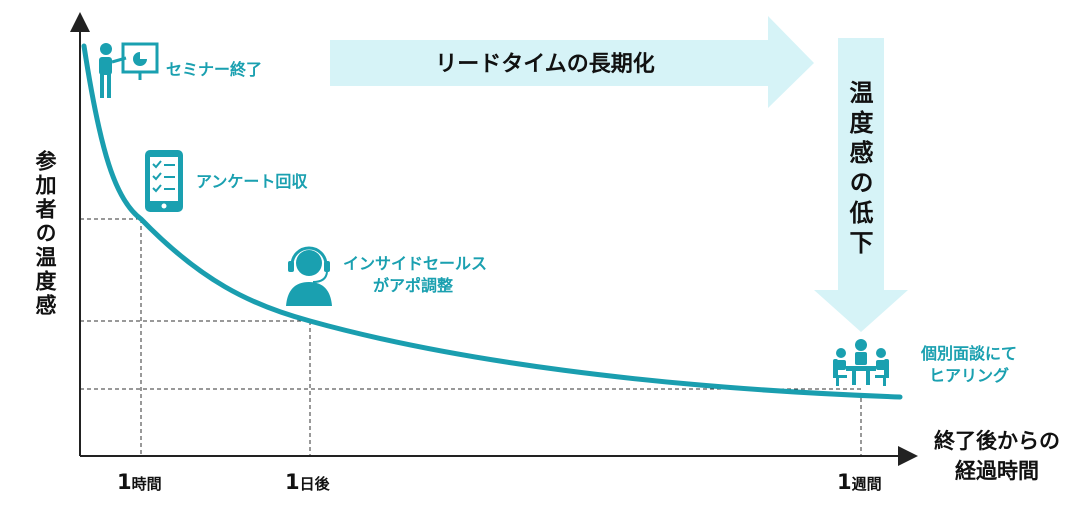 The height and width of the screenshot is (506, 1088). What do you see at coordinates (968, 375) in the screenshot?
I see `meeting-label-2: ヒアリング` at bounding box center [968, 375].